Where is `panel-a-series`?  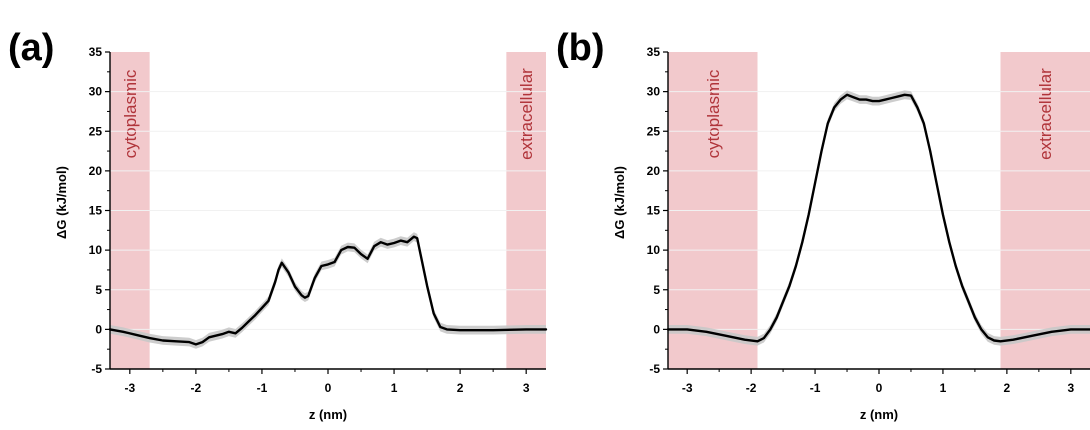
panel-a-series is located at coordinates (328, 290).